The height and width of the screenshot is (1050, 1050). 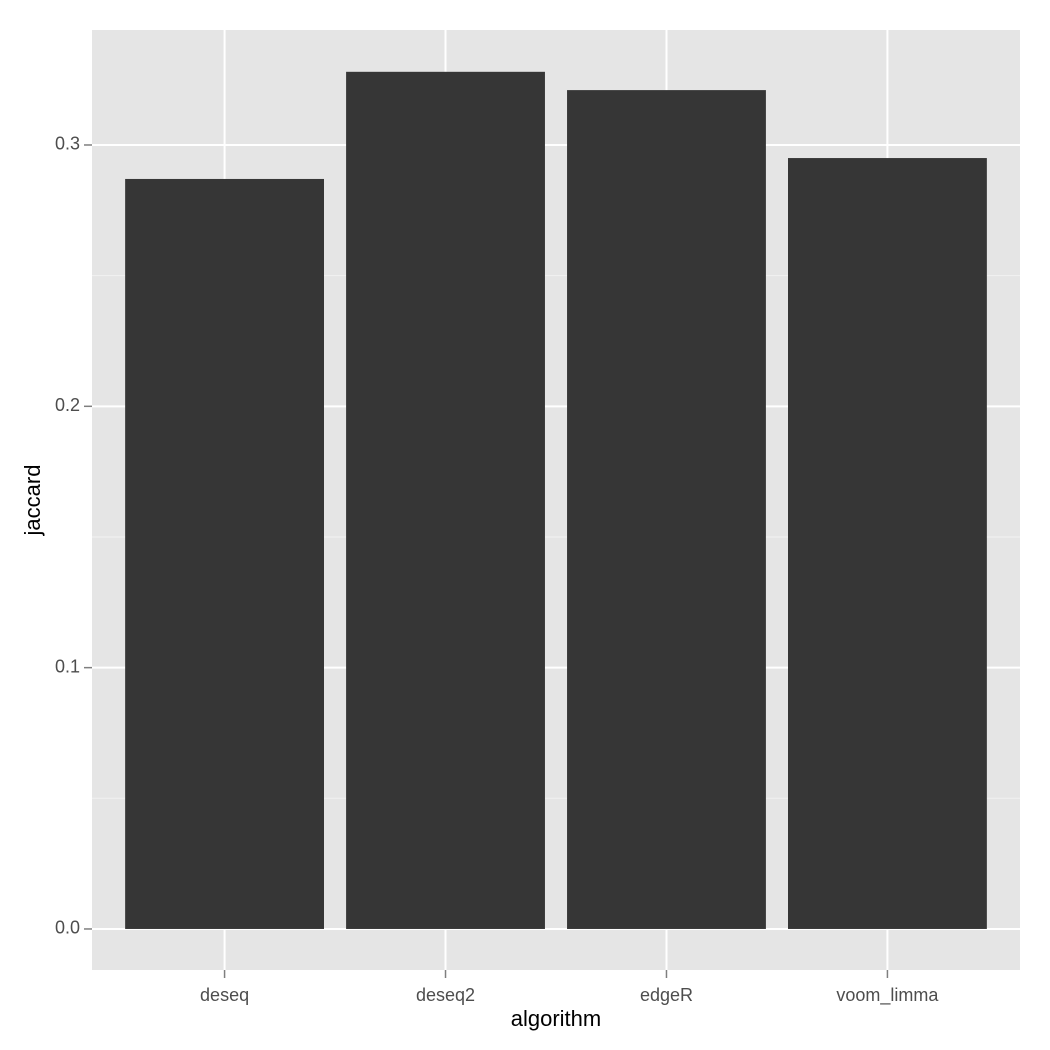 I want to click on x-tick-label: deseq, so click(x=224, y=995).